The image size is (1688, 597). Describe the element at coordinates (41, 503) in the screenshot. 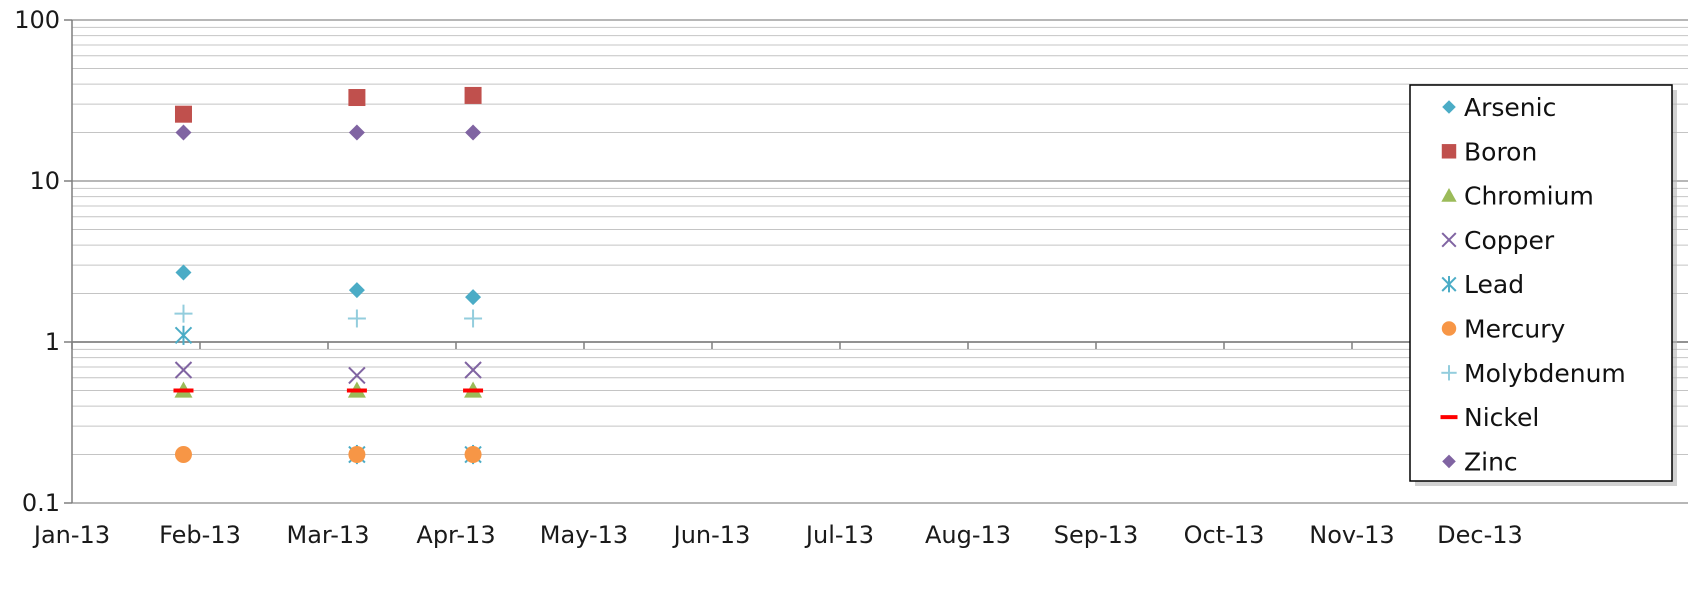

I see `y-tick-label: 0.1` at that location.